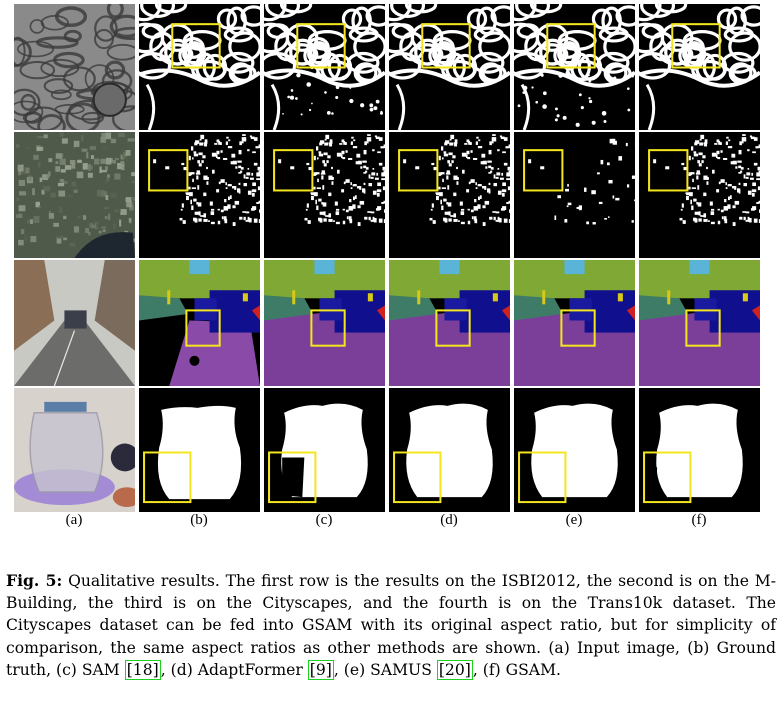  Describe the element at coordinates (324, 450) in the screenshot. I see `figure-cell-row4-col3` at that location.